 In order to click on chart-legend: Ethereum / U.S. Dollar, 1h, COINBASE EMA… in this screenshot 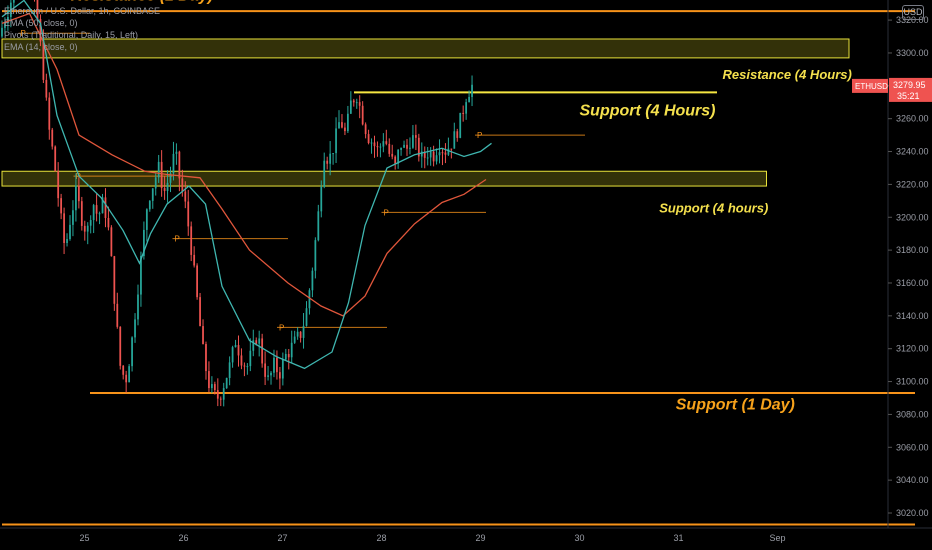, I will do `click(82, 29)`.